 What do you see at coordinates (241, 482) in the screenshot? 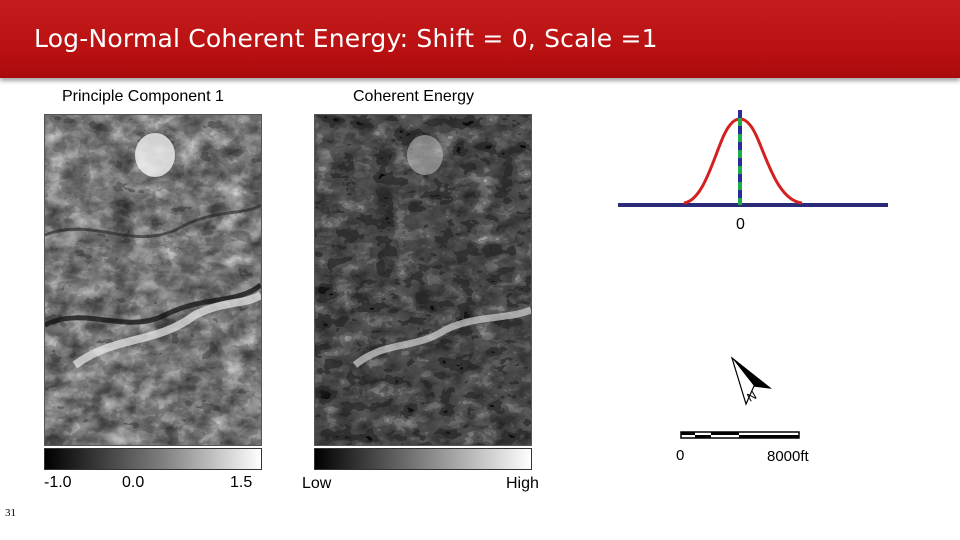
I see `colorbar-label-max: 1.5` at bounding box center [241, 482].